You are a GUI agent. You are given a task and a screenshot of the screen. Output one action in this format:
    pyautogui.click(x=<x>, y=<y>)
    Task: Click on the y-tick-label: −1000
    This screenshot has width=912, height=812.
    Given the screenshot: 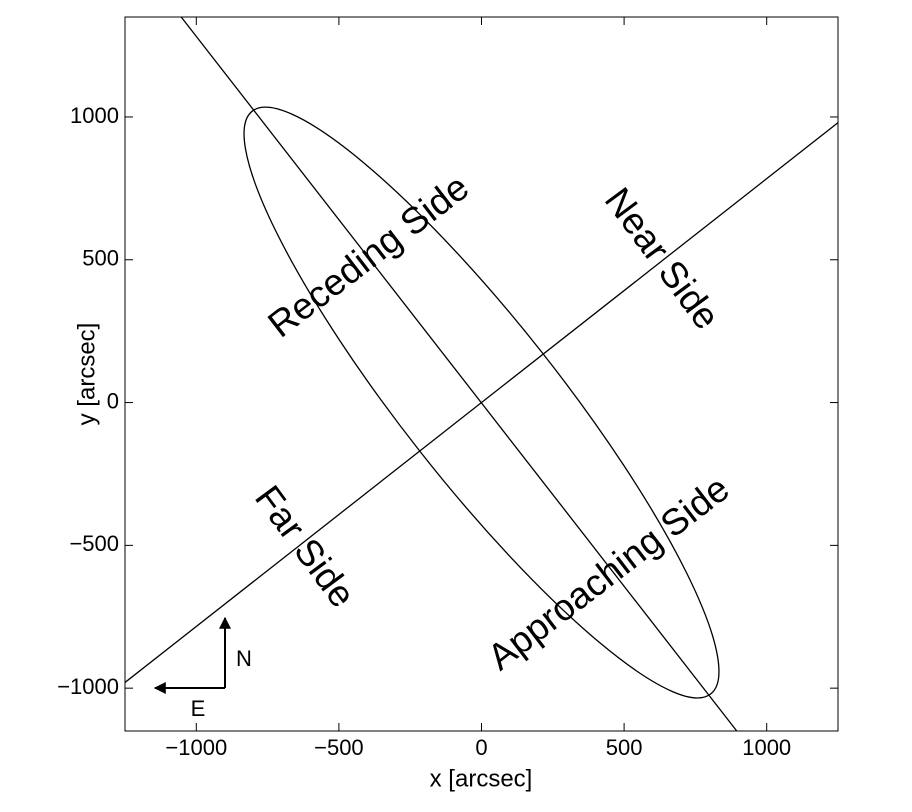 What is the action you would take?
    pyautogui.click(x=88, y=686)
    